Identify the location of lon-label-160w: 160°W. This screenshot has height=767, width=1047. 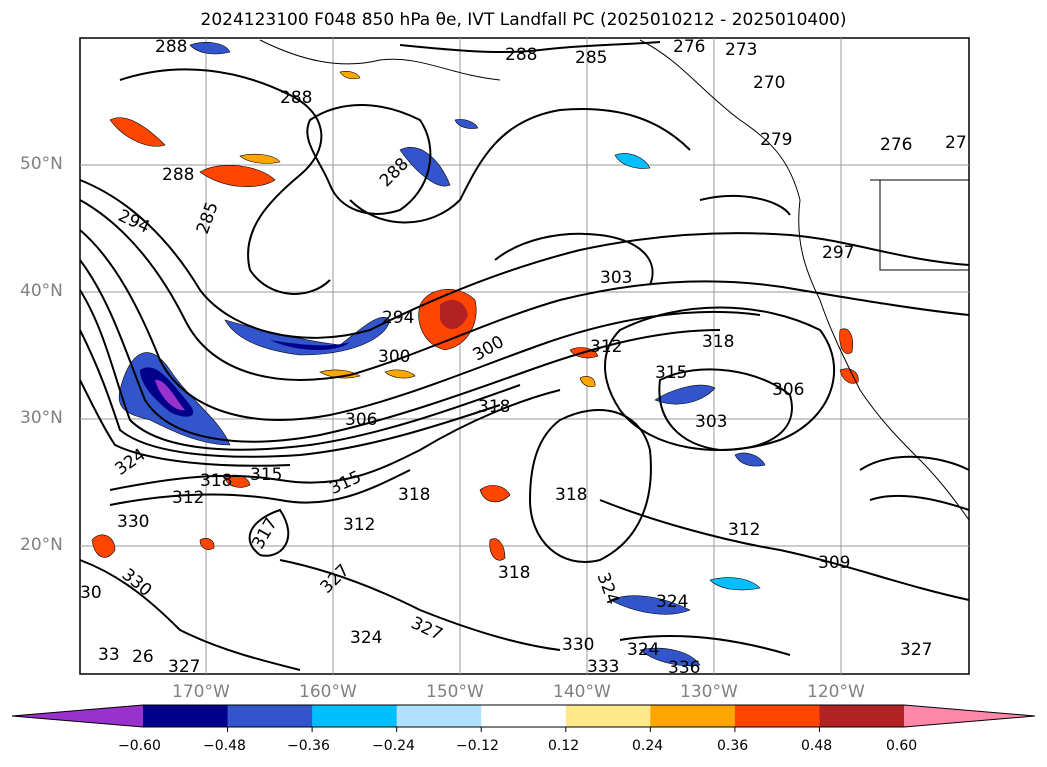
(328, 692).